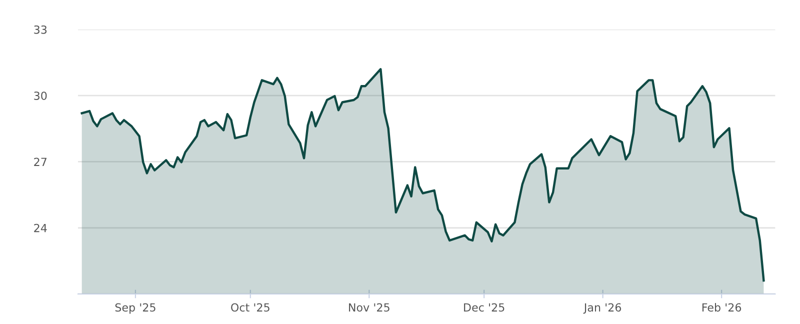  I want to click on y-tick-label: 33, so click(40, 29).